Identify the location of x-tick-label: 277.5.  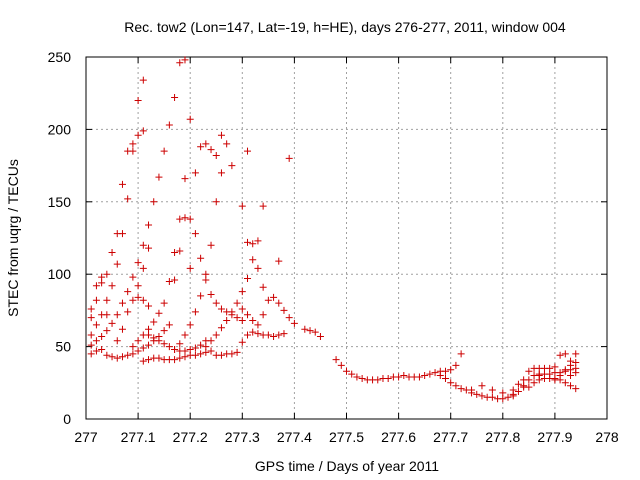
(346, 437).